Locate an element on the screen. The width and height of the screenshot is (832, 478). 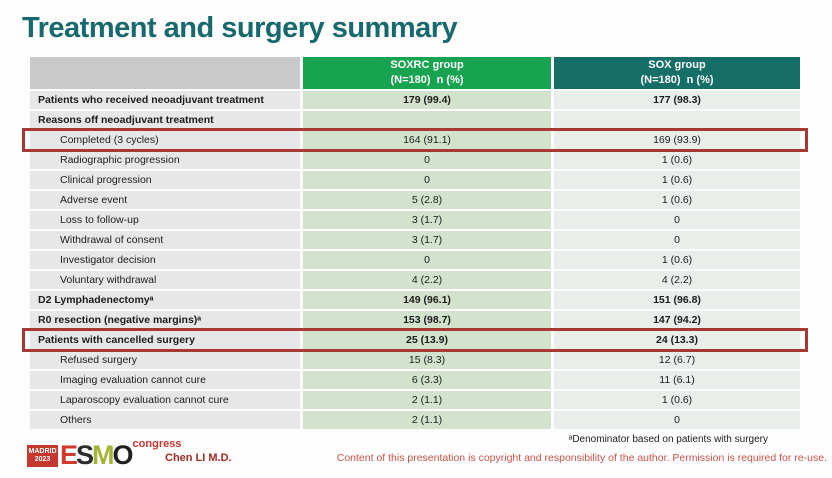
row-label: Voluntary withdrawal is located at coordinates (165, 280).